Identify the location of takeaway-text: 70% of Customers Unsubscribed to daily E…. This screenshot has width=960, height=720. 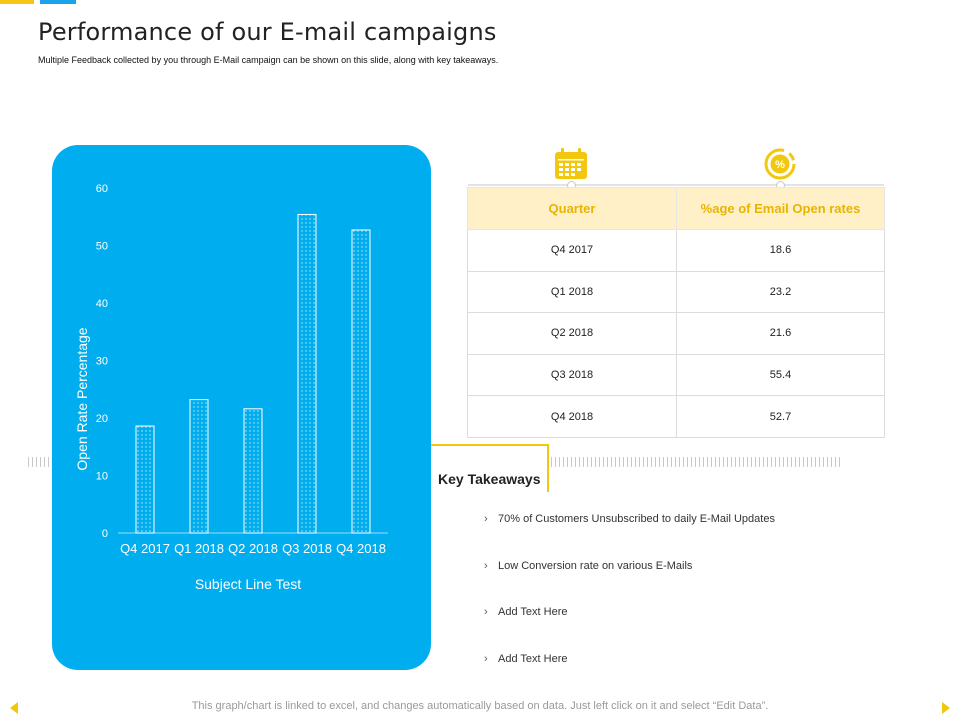
(636, 519).